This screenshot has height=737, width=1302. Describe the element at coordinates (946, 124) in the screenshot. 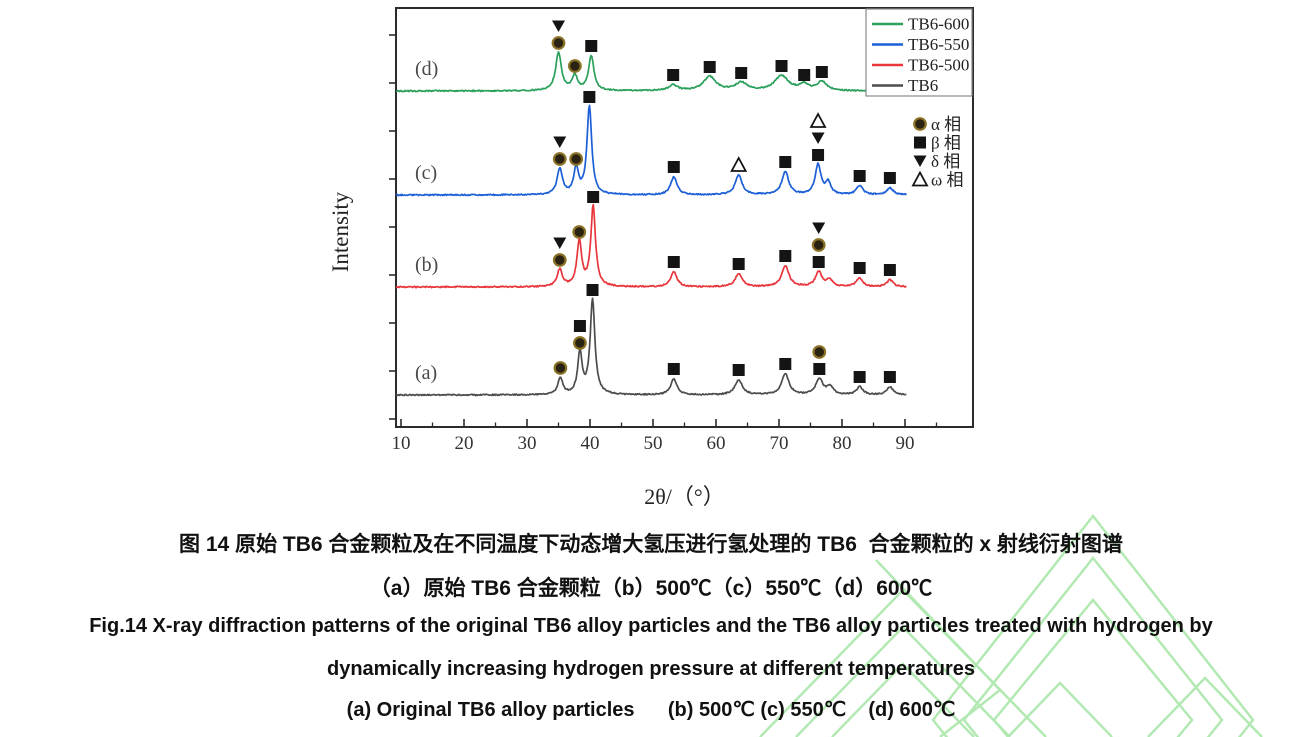

I see `phase-label-1: α 相` at that location.